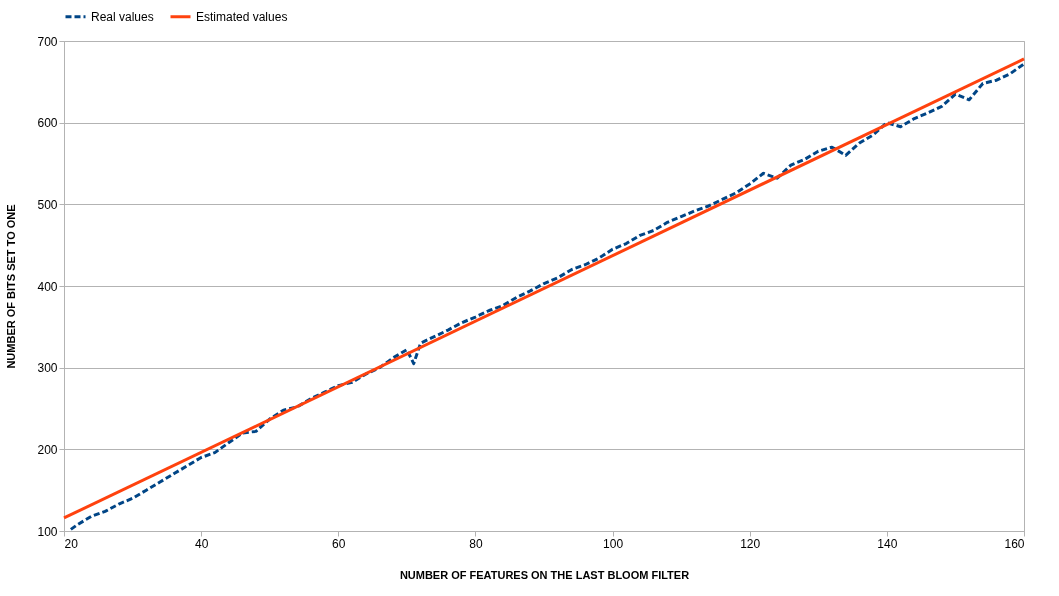  Describe the element at coordinates (887, 543) in the screenshot. I see `x-tick-label: 140` at that location.